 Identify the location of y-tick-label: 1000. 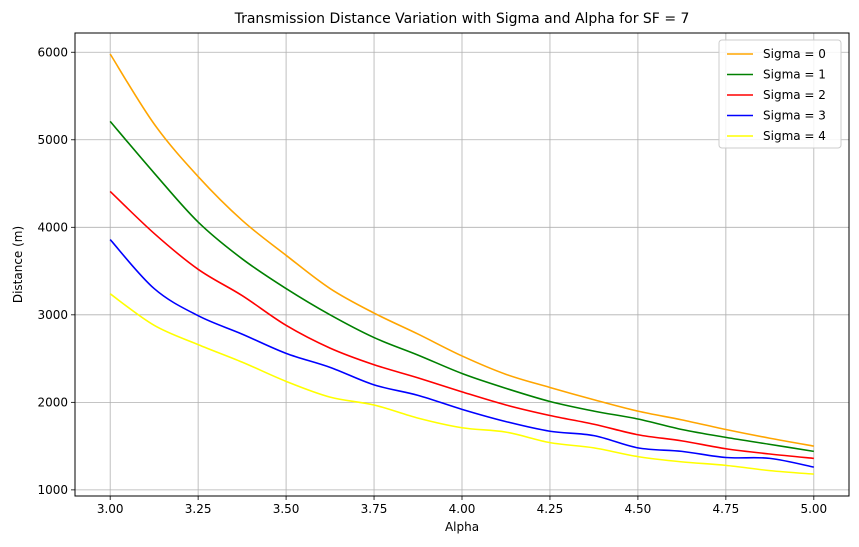
(52, 490).